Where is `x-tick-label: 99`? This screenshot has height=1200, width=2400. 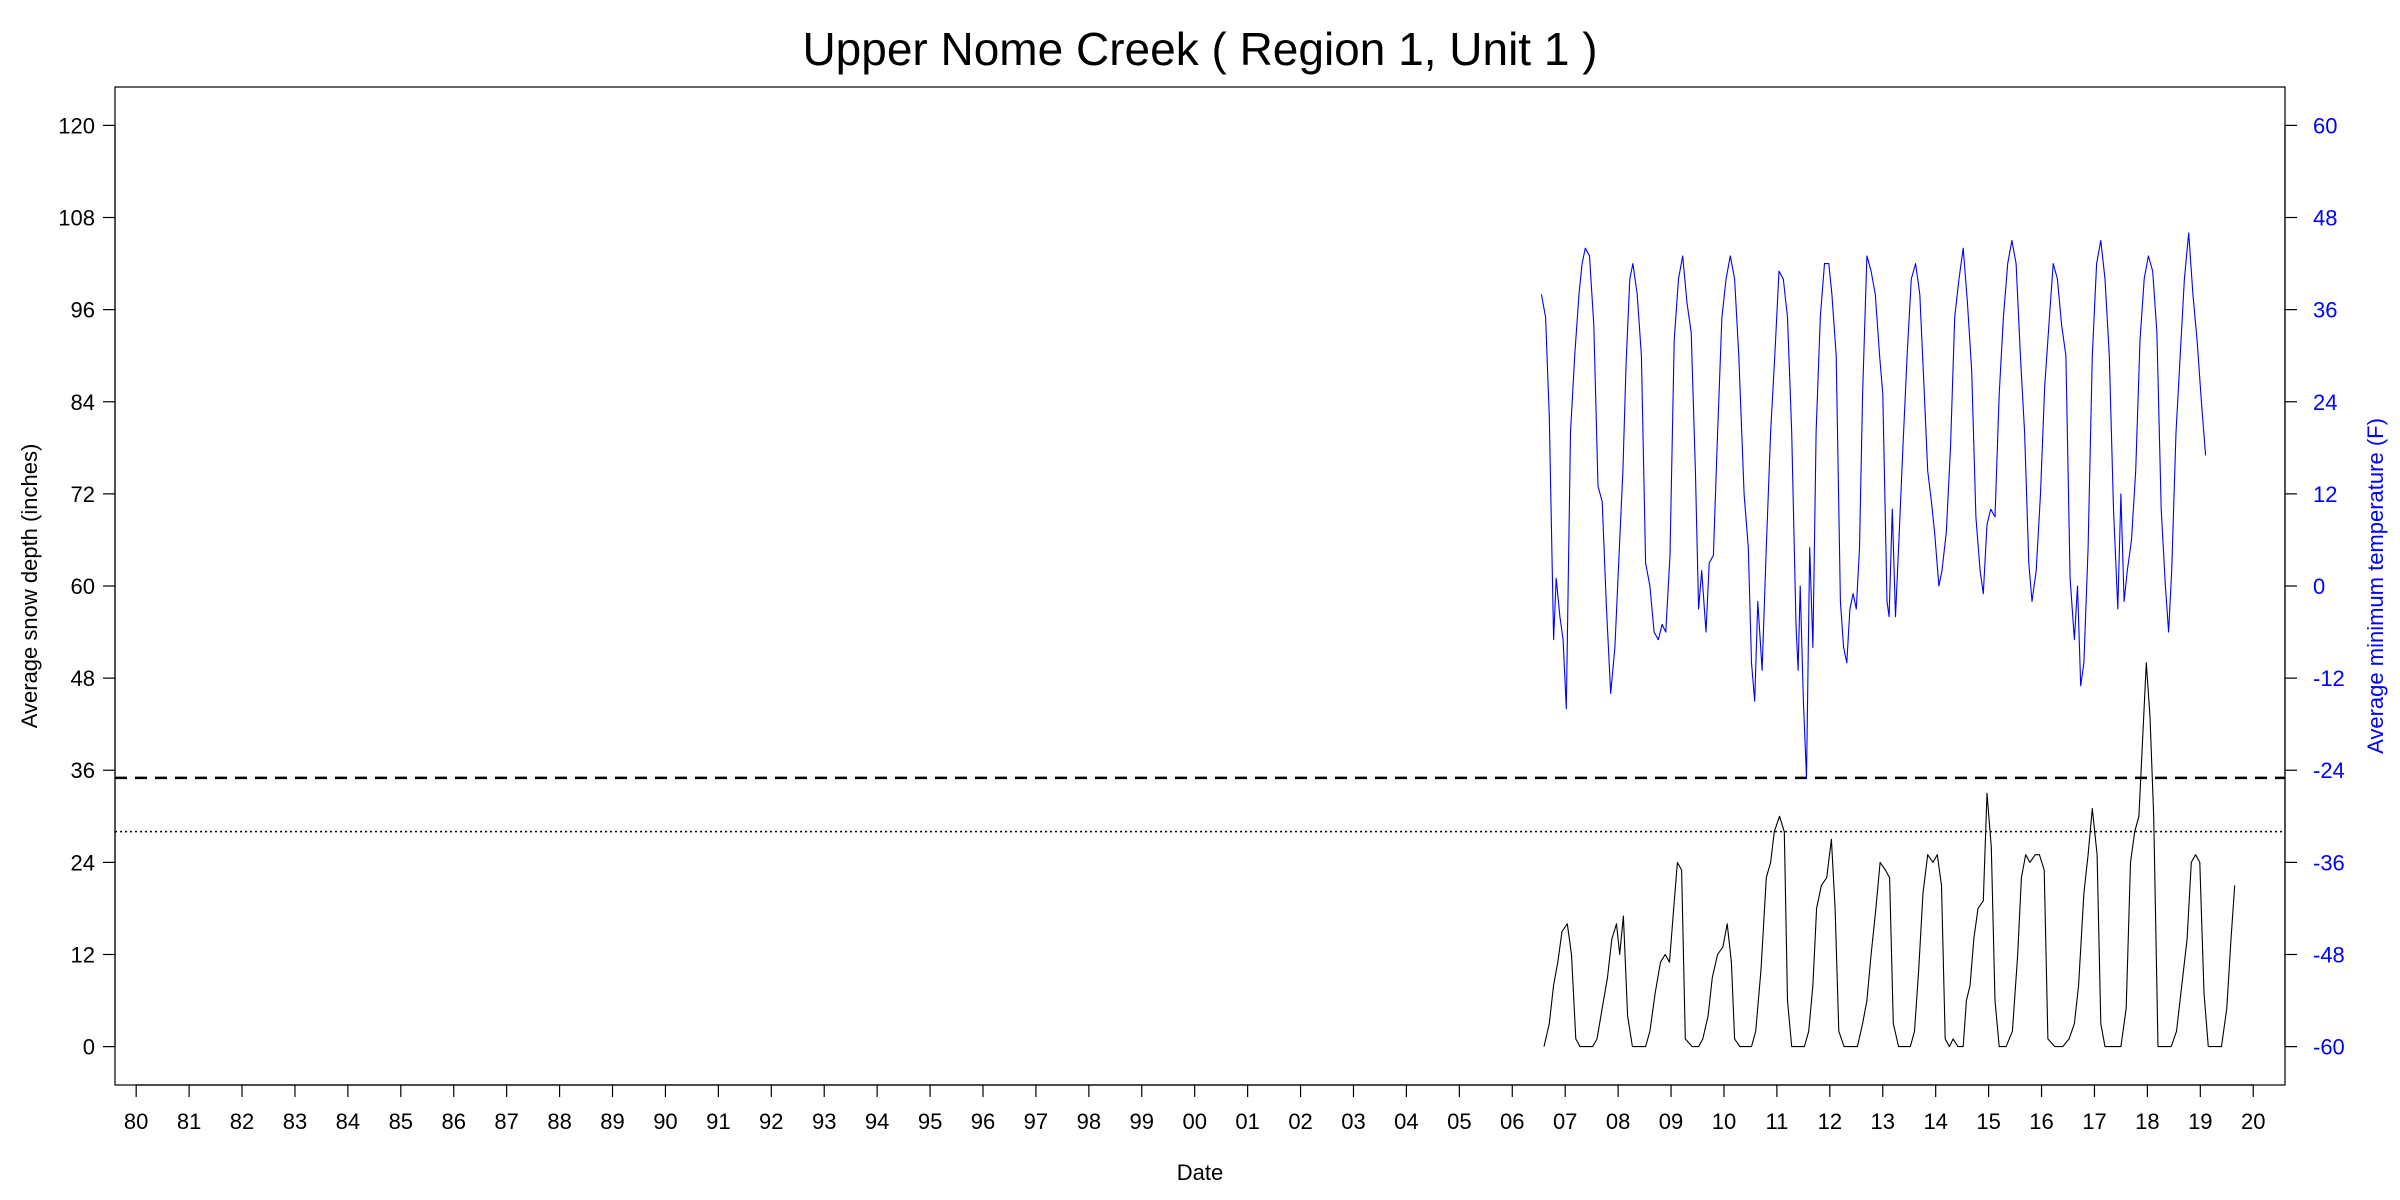
x-tick-label: 99 is located at coordinates (1142, 1121).